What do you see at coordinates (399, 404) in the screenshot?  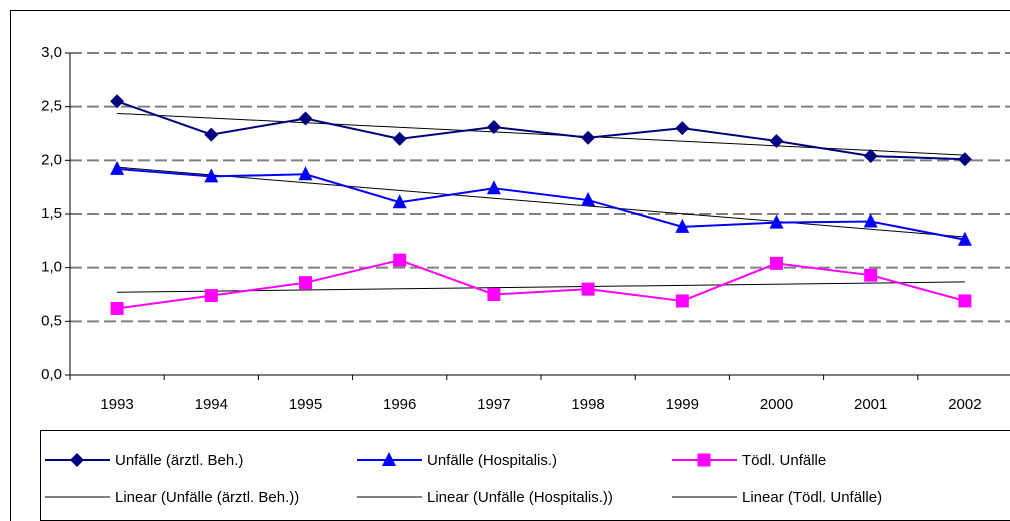 I see `x-tick-label: 1996` at bounding box center [399, 404].